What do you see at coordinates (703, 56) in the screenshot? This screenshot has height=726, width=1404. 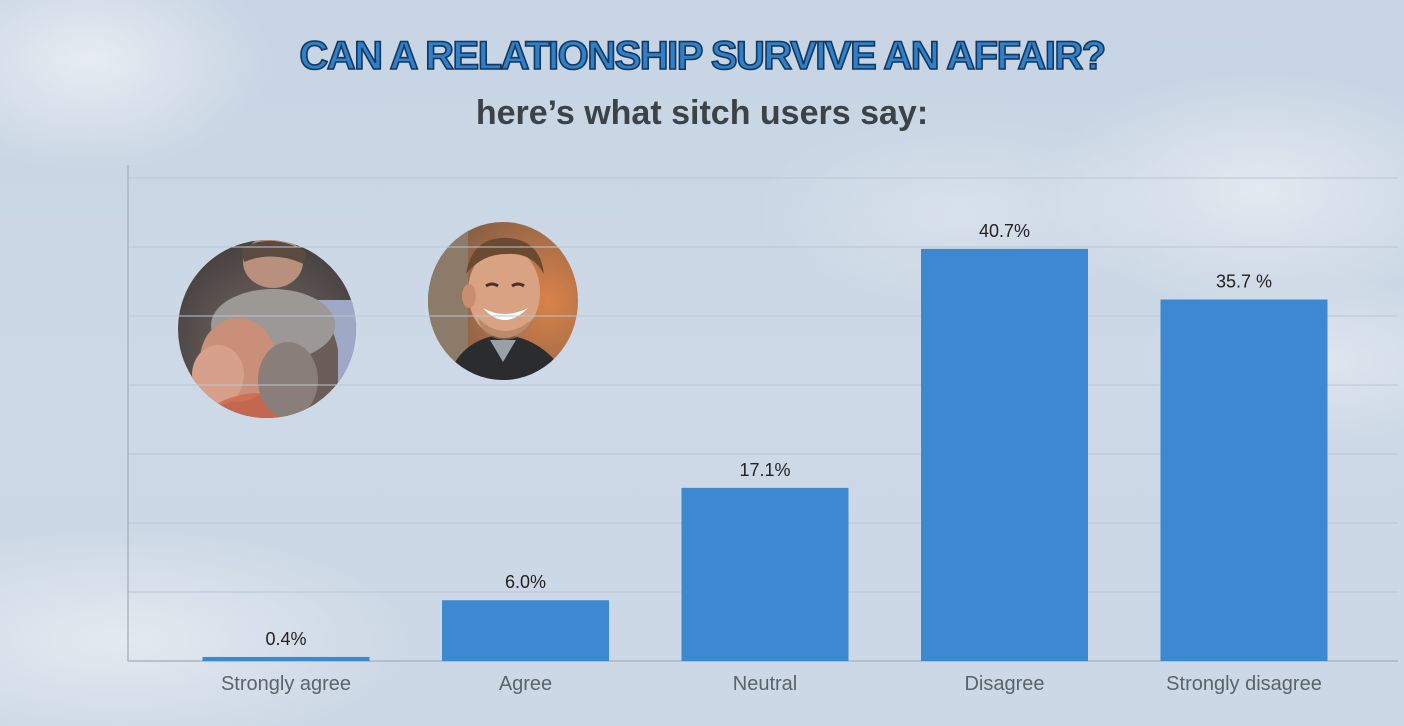 I see `page-title: CAN A RELATIONSHIP SURVIVE AN AFFAIR?` at bounding box center [703, 56].